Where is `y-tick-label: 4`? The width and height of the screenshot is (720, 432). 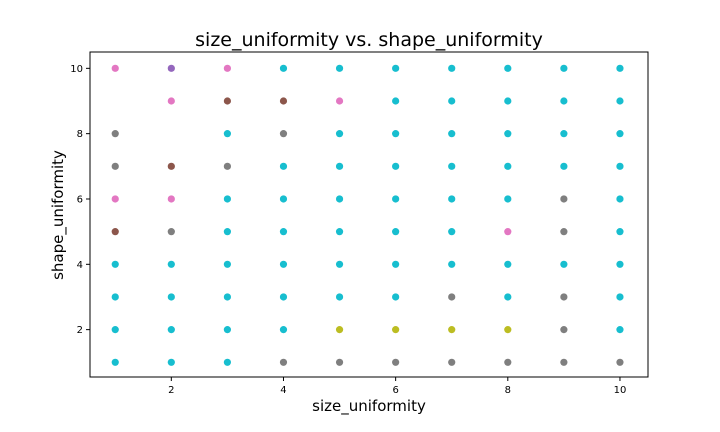 y-tick-label: 4 is located at coordinates (80, 265).